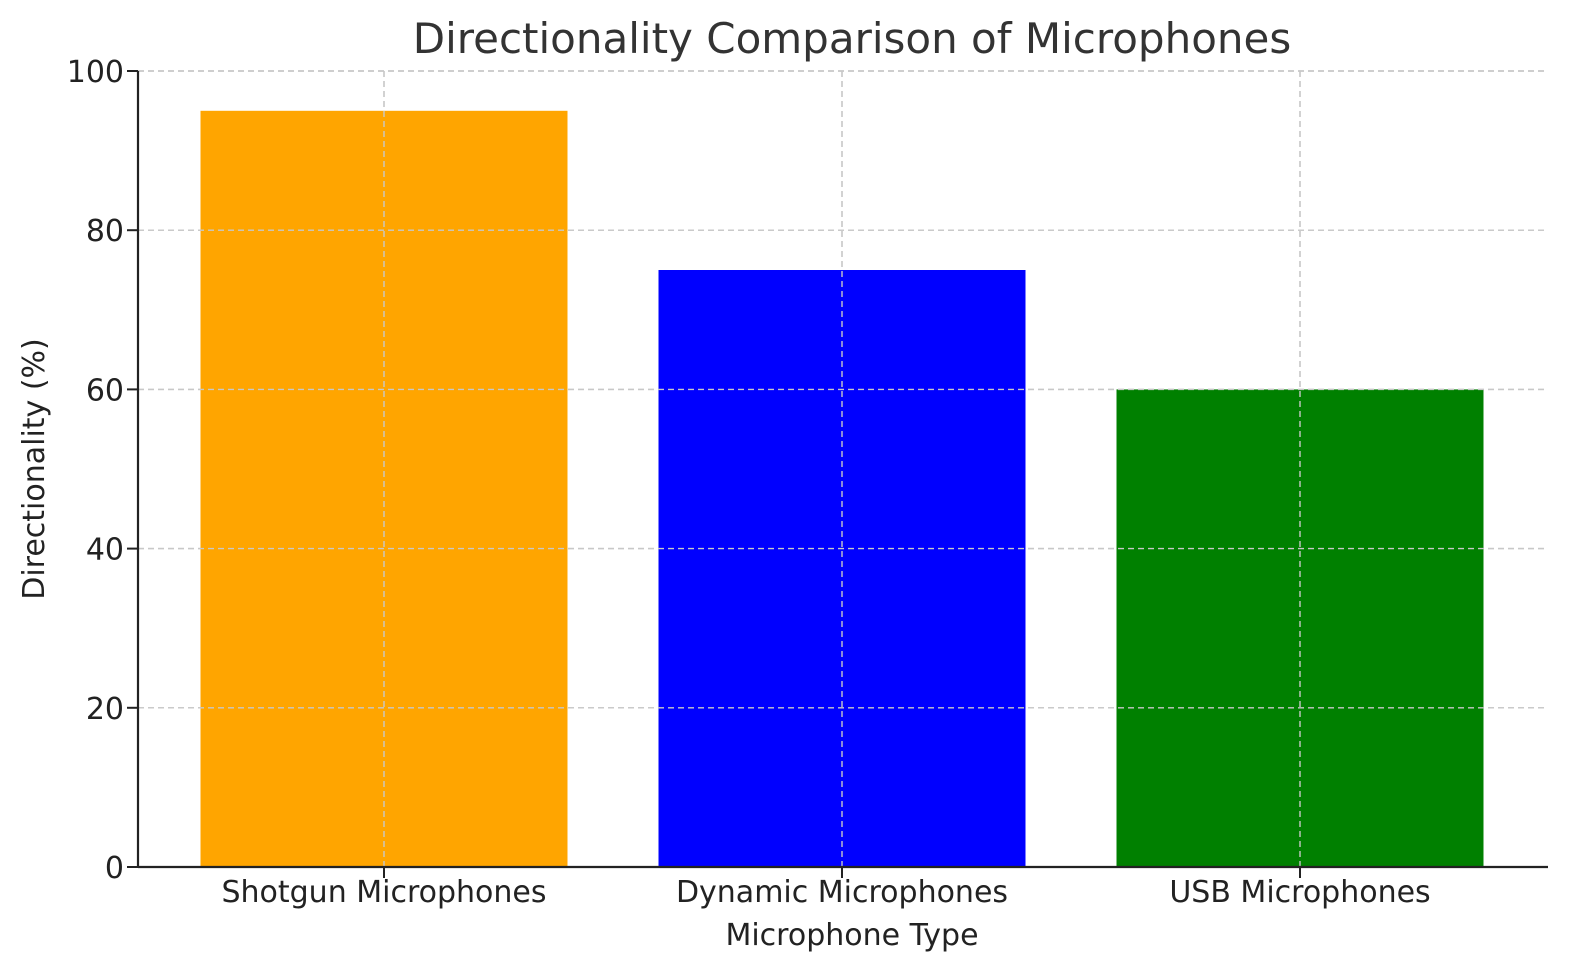 This screenshot has height=980, width=1580. I want to click on y-axis-label: Directionality (%), so click(34, 469).